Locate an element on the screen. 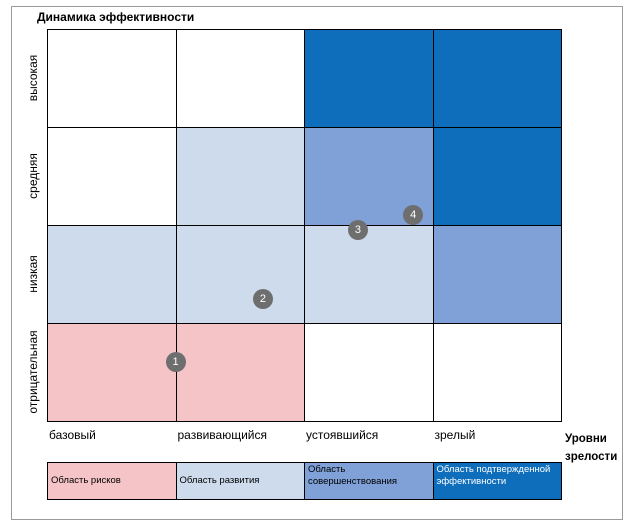 The height and width of the screenshot is (528, 637). stage-marker-4: 4 is located at coordinates (413, 215).